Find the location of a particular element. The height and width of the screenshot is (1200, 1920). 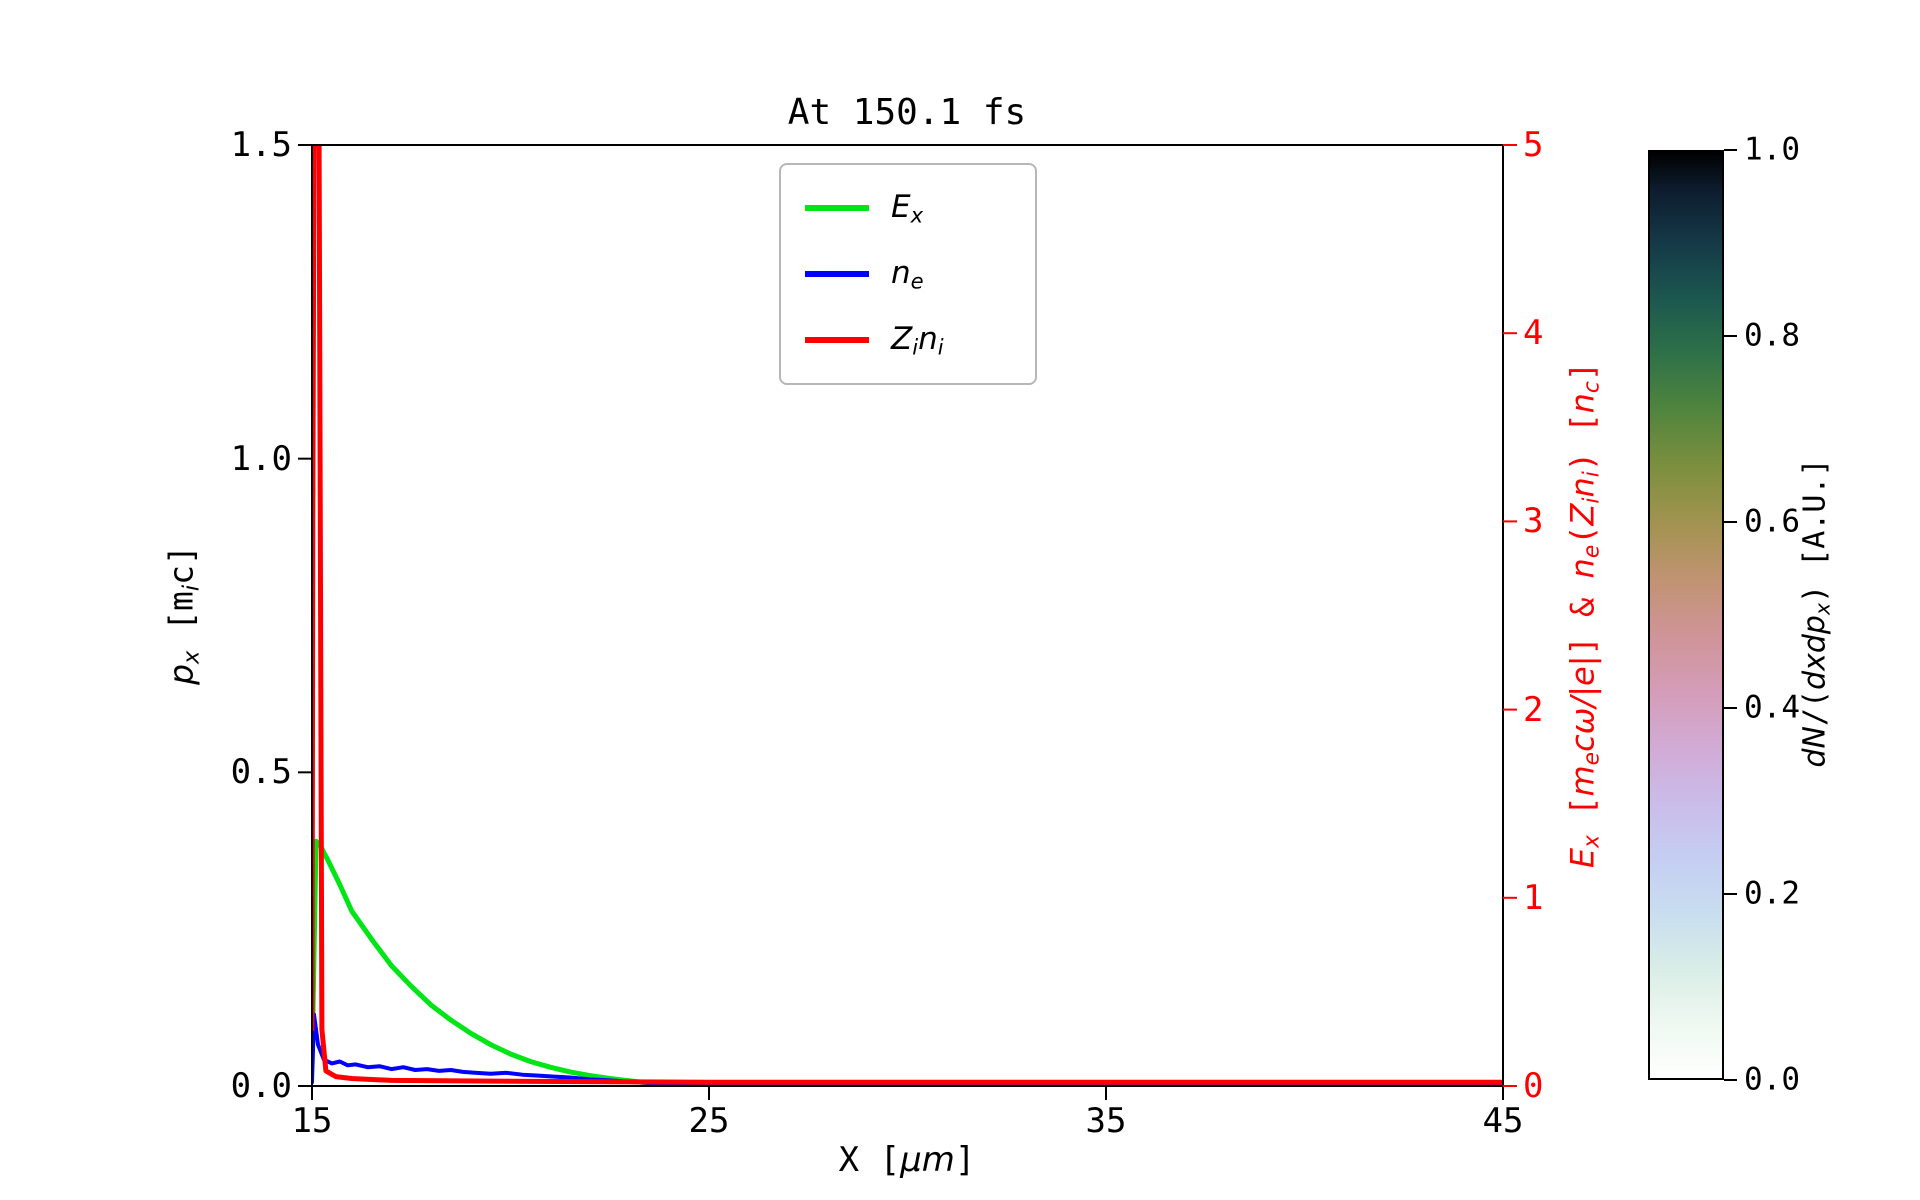

y-right-tick-label: 3 is located at coordinates (1533, 521).